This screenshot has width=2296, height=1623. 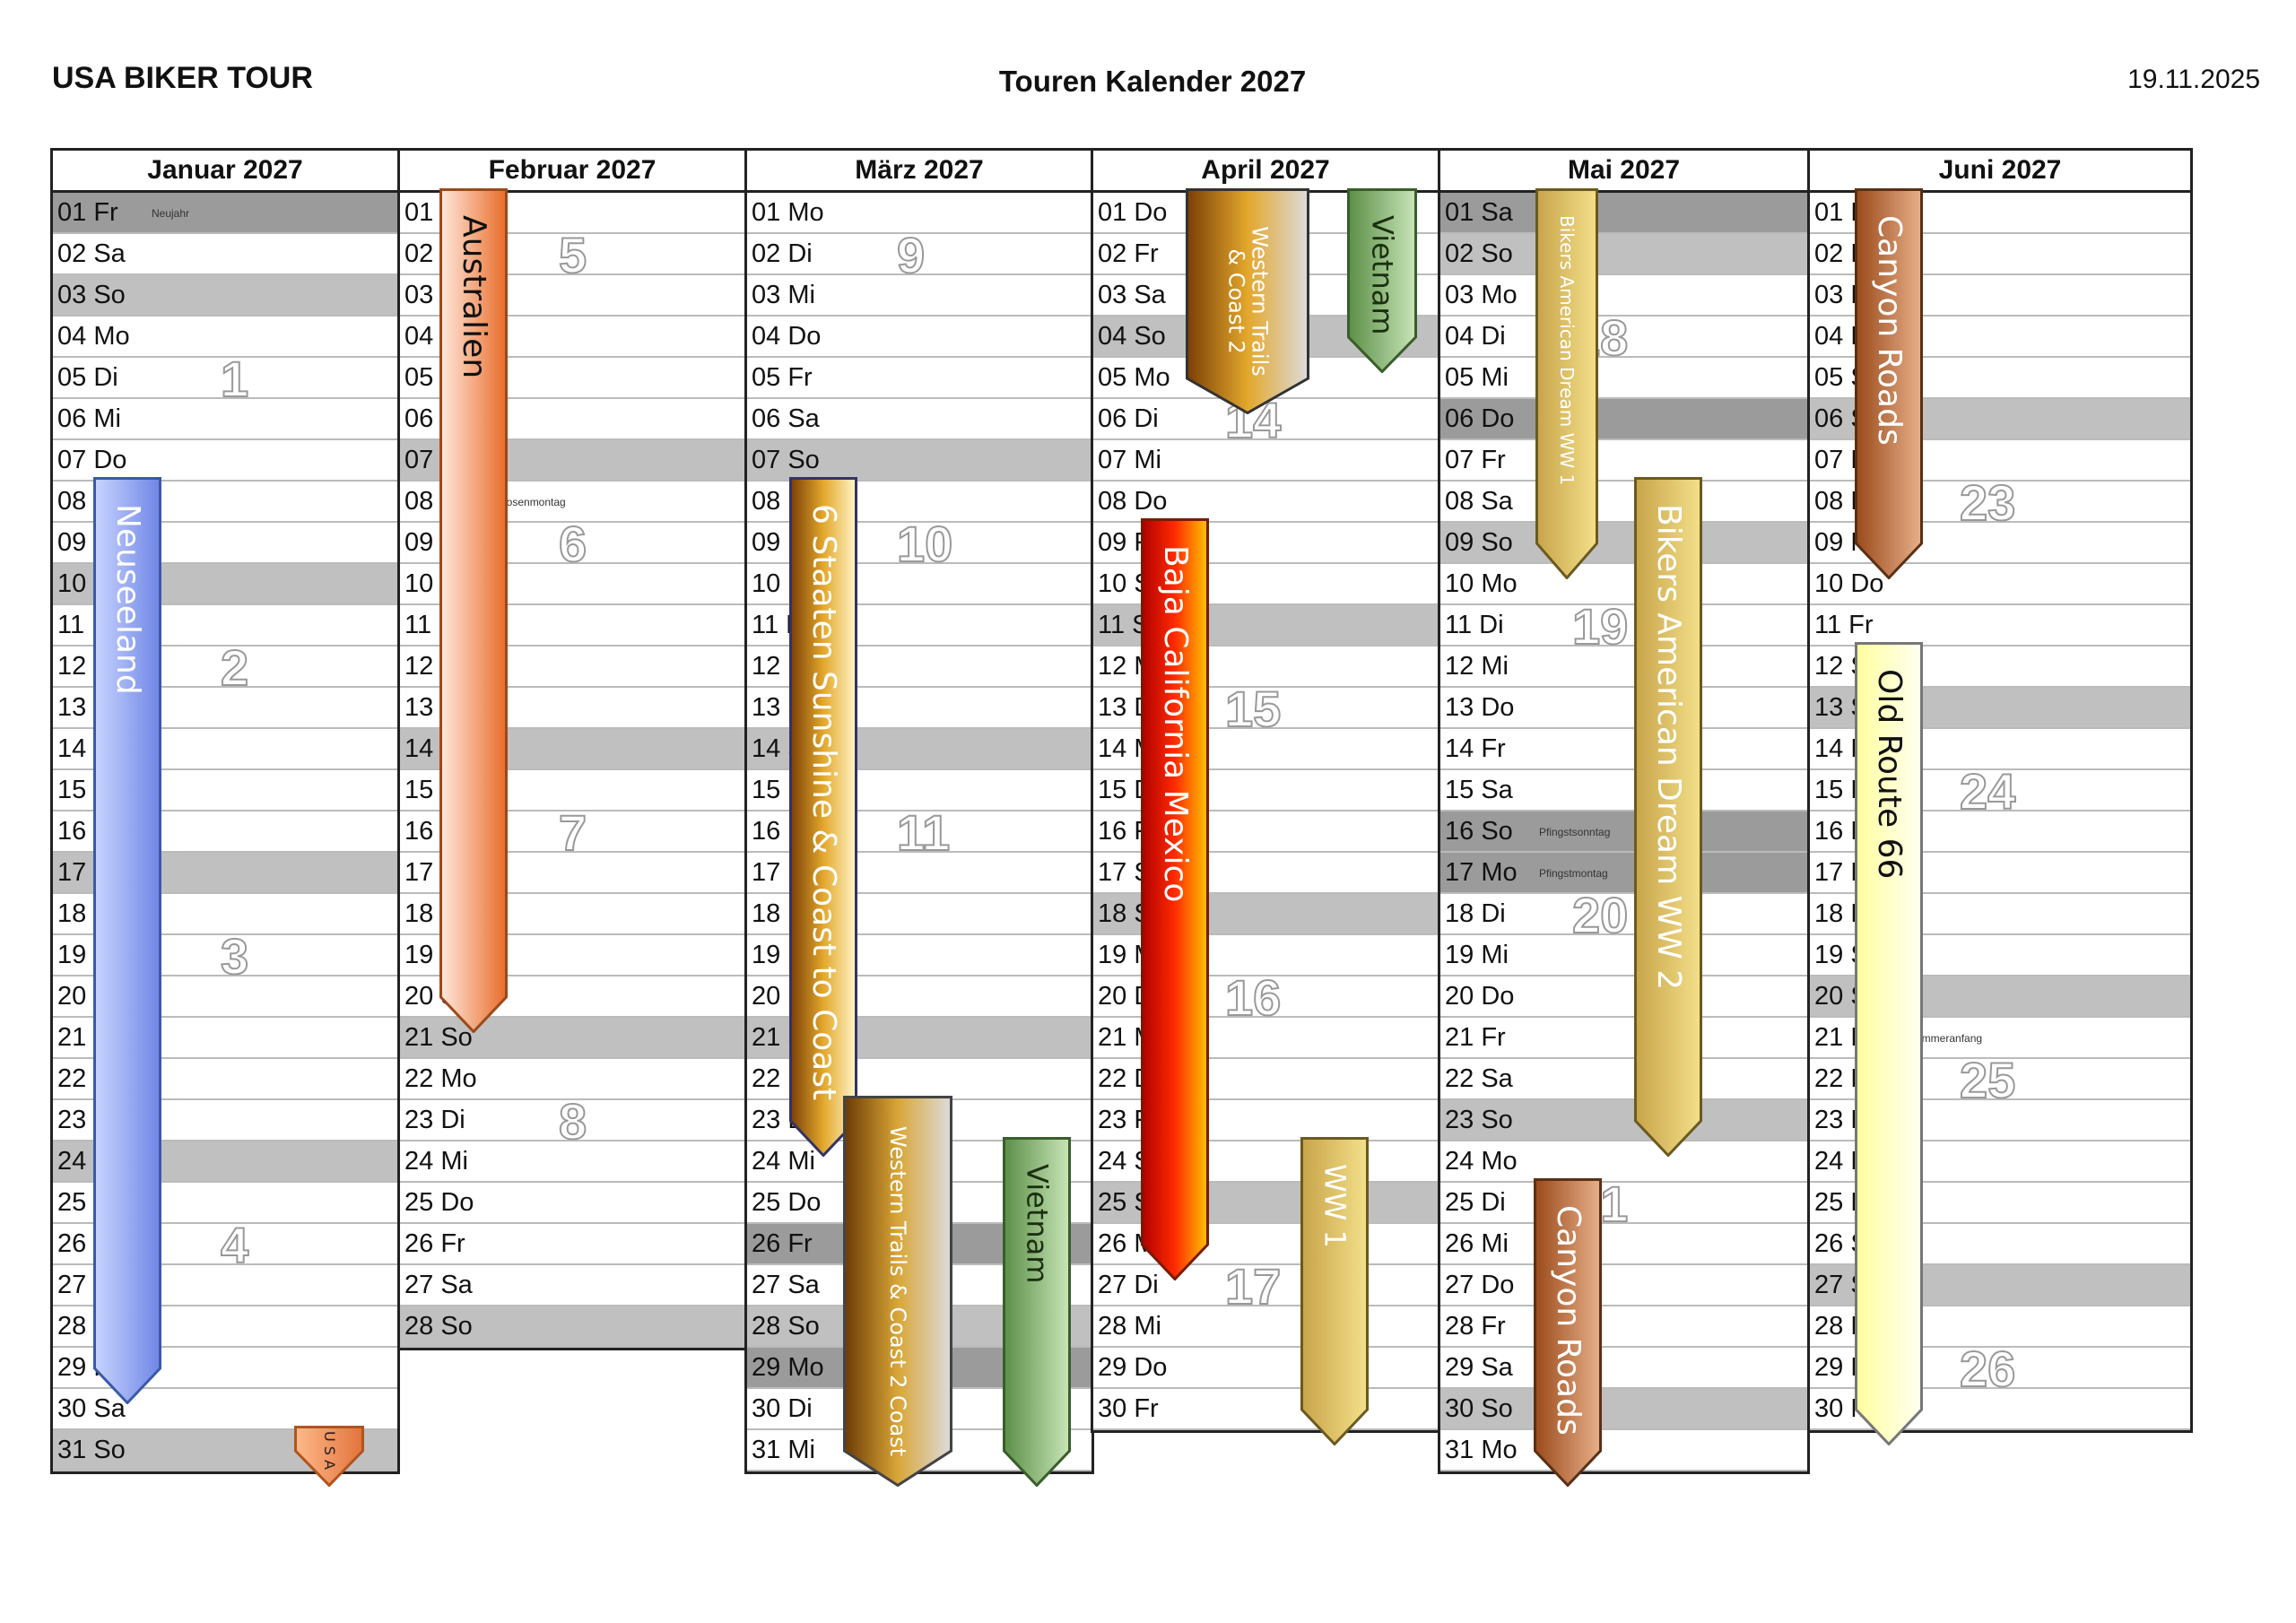 I want to click on day-row: 16 So Pfingstsonntag, so click(x=1623, y=832).